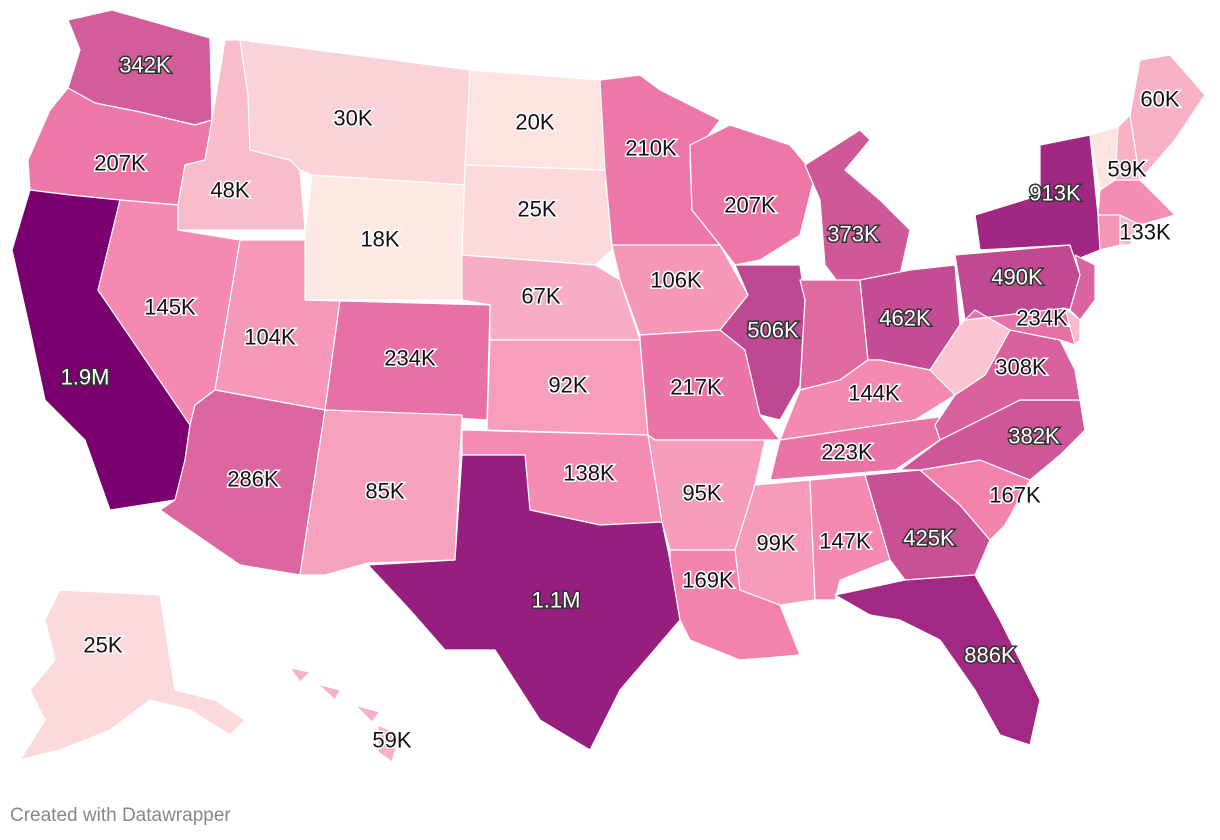 The image size is (1220, 840). I want to click on state-label-wi: 207K, so click(750, 205).